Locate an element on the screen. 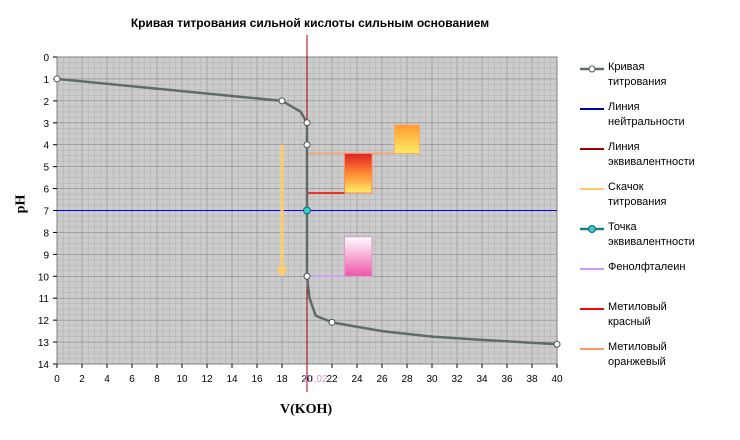 Image resolution: width=740 pixels, height=440 pixels. x-tick-label: 26 is located at coordinates (382, 379).